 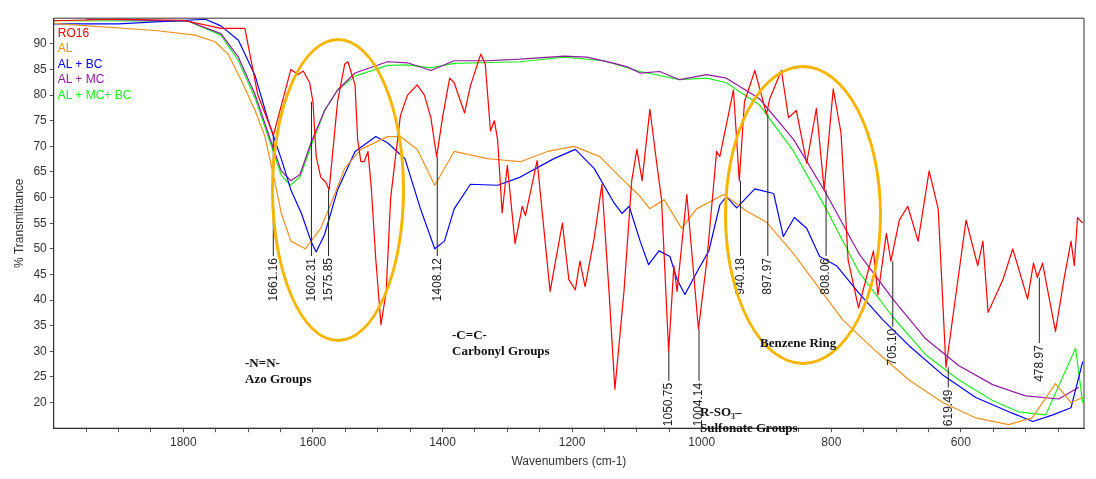 I want to click on x-tick-label: 1200, so click(x=572, y=441).